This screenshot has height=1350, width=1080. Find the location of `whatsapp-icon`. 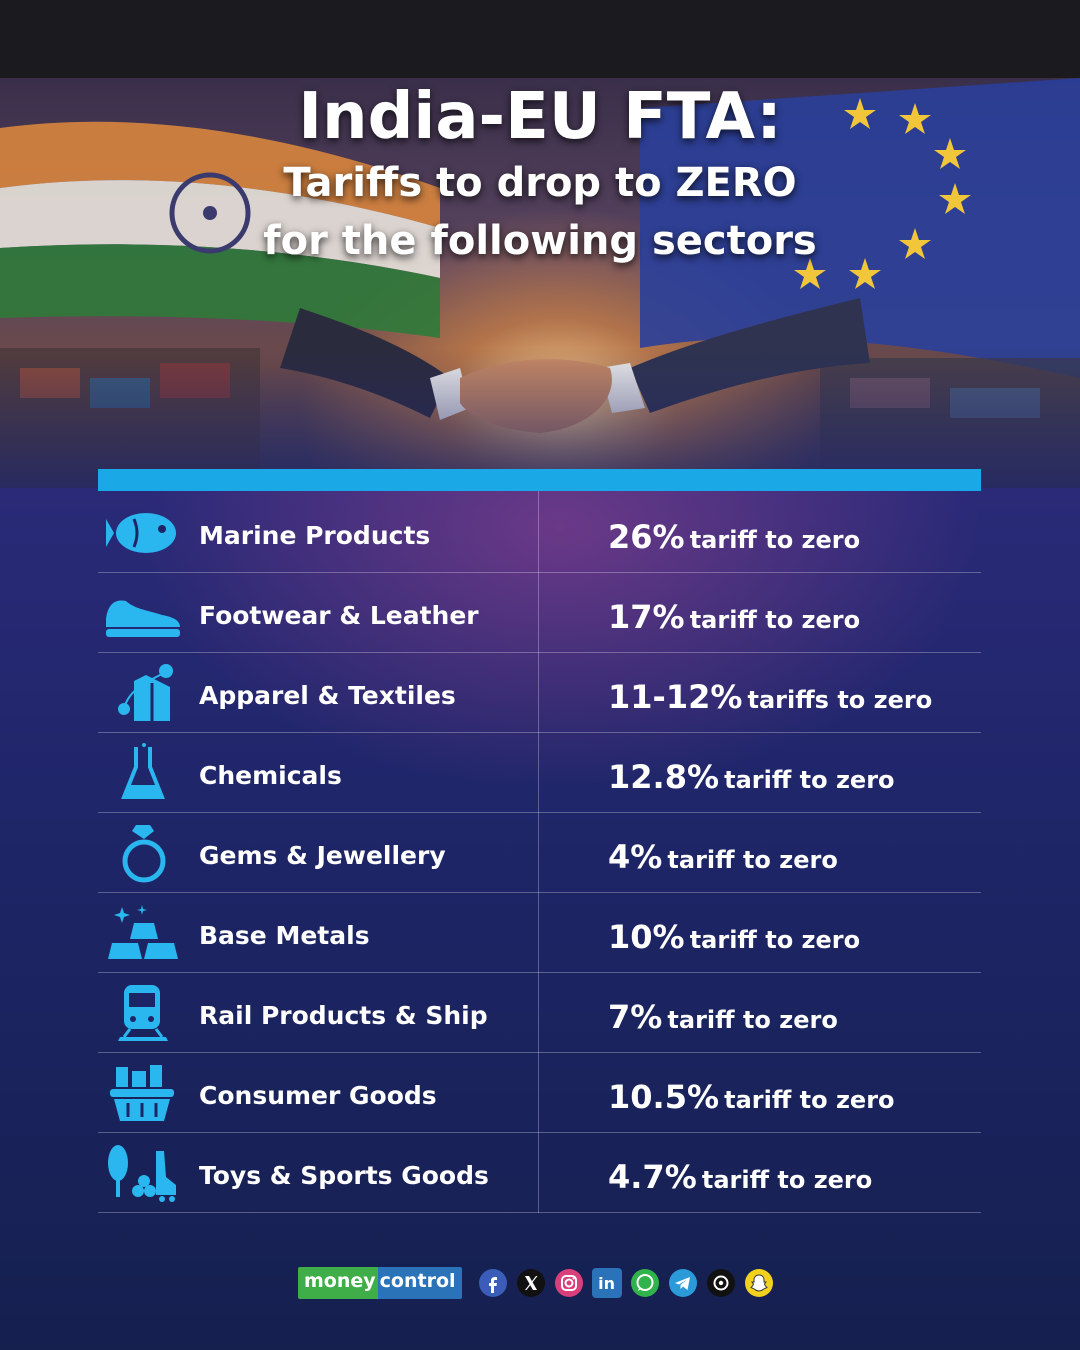

whatsapp-icon is located at coordinates (645, 1283).